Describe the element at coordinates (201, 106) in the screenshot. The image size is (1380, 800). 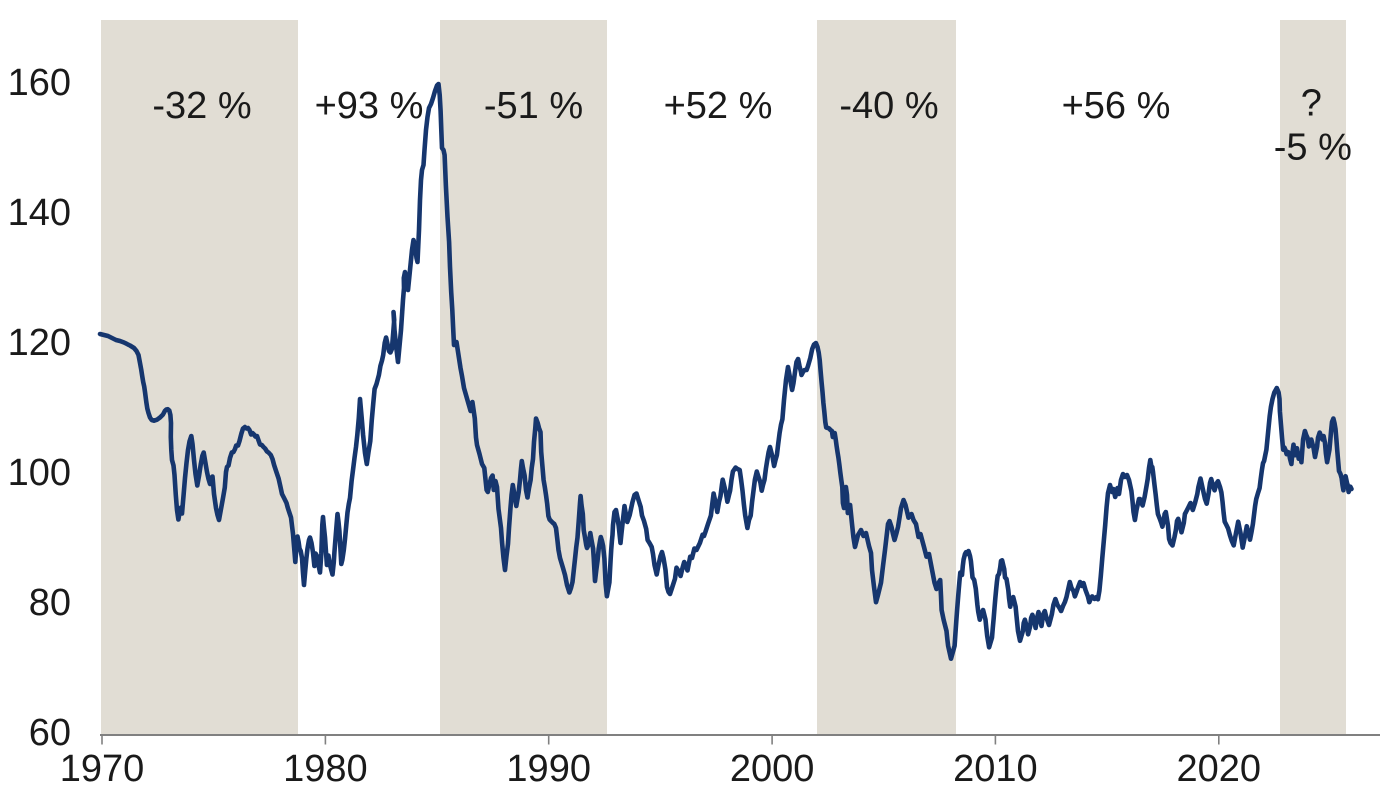
I see `svg-text: -32 %` at that location.